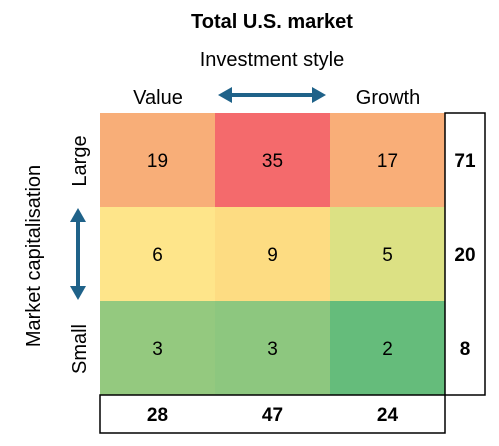 The image size is (499, 446). What do you see at coordinates (272, 22) in the screenshot?
I see `chart-title: Total U.S. market` at bounding box center [272, 22].